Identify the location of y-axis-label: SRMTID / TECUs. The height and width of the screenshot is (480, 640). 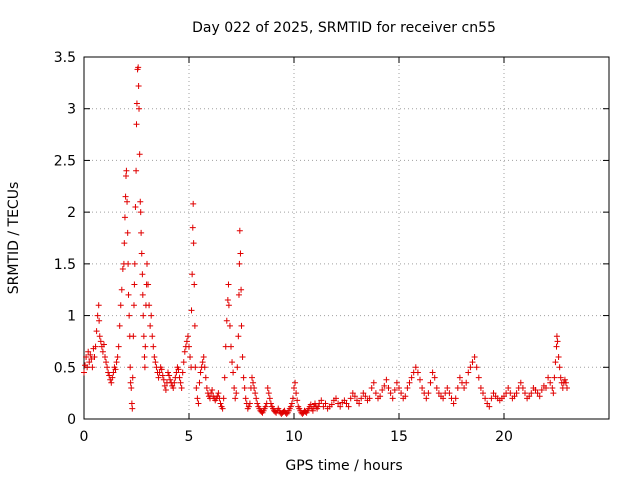
(14, 238).